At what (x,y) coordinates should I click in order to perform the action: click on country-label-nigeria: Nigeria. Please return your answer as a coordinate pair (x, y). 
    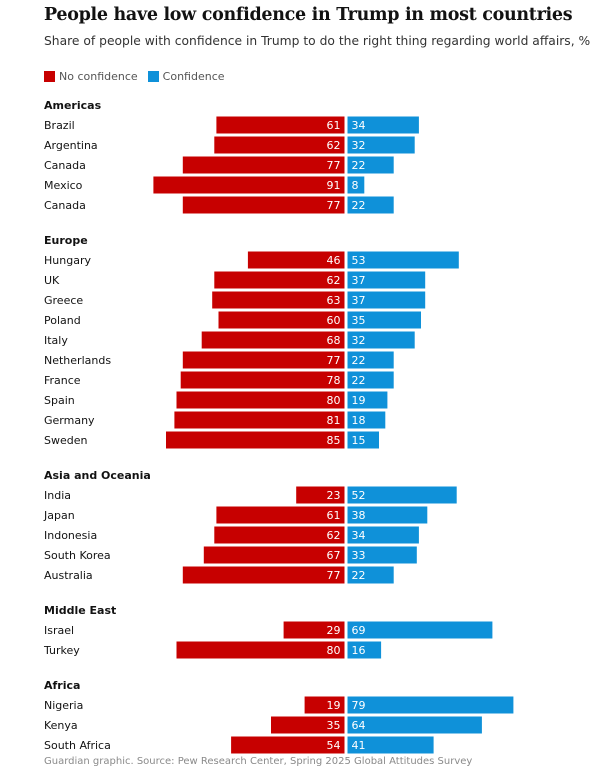
    Looking at the image, I should click on (63, 705).